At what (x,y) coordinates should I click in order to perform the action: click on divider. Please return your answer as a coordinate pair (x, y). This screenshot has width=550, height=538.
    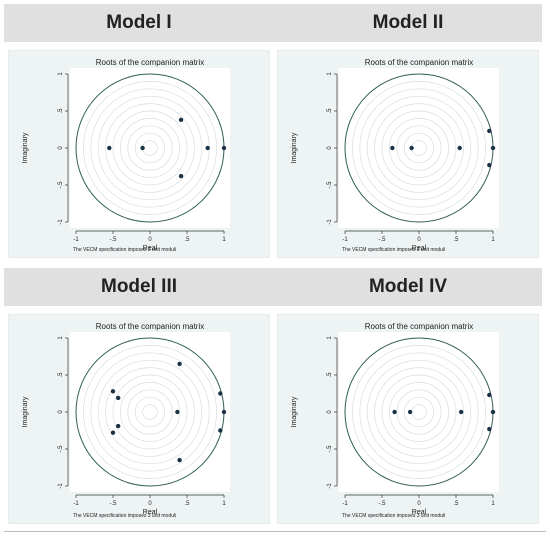
    Looking at the image, I should click on (275, 531).